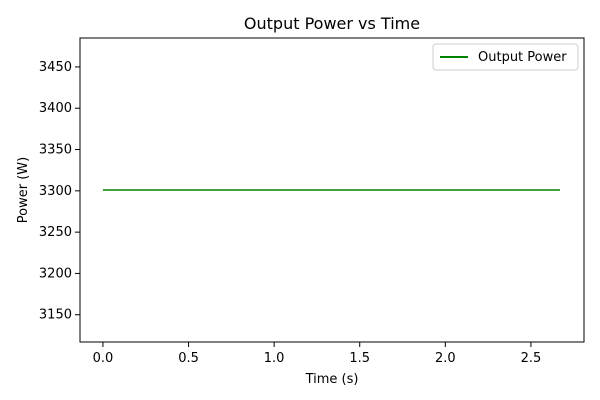 The image size is (600, 400). I want to click on x-tick-label: 2.0, so click(445, 358).